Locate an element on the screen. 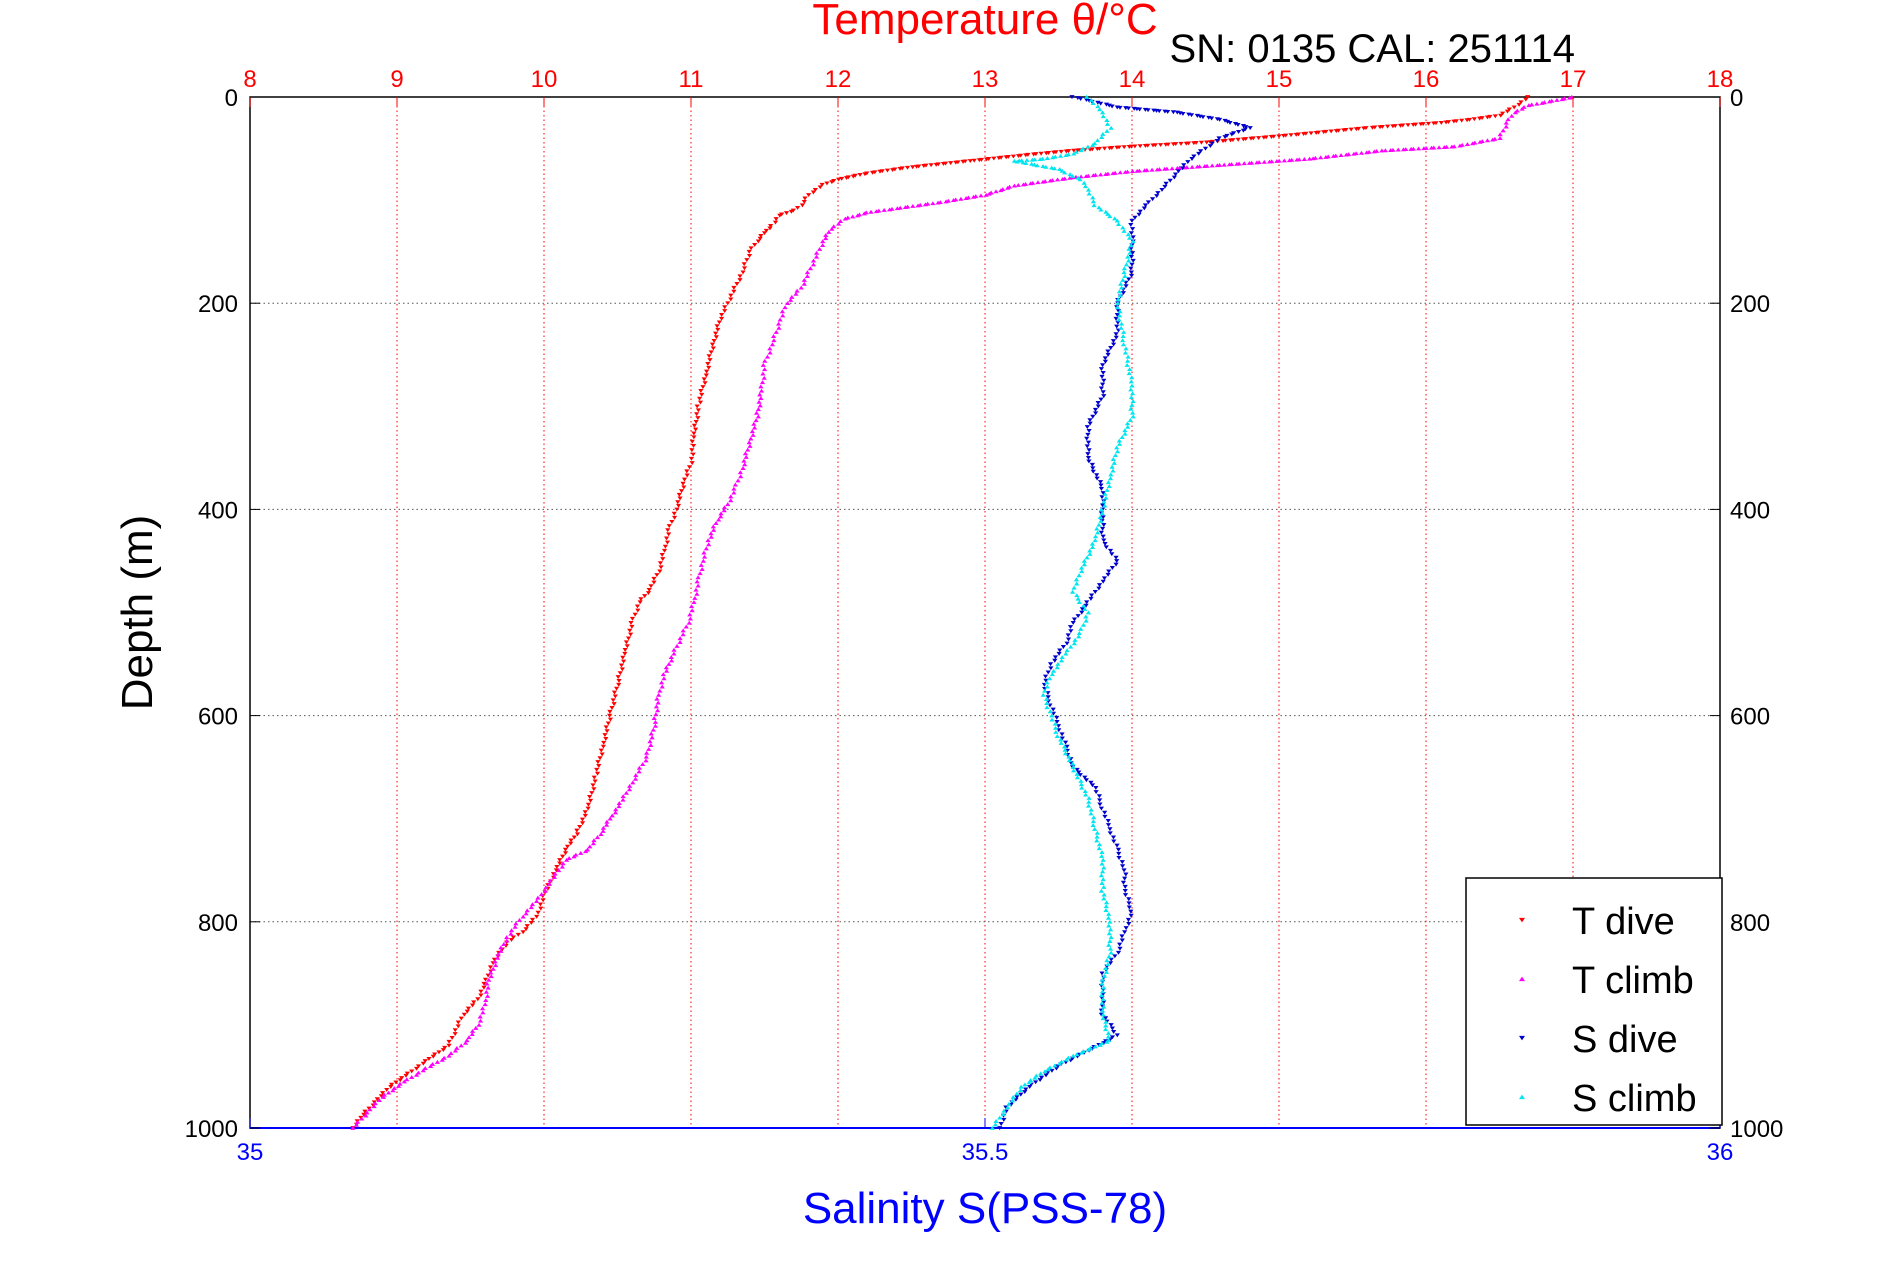 This screenshot has width=1891, height=1262. temperature-tick-label: 17 is located at coordinates (1573, 79).